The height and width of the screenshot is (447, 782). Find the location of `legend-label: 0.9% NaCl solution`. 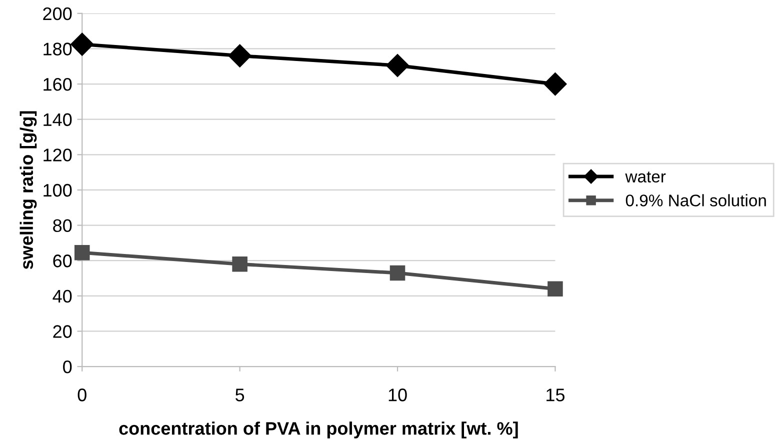

legend-label: 0.9% NaCl solution is located at coordinates (696, 200).